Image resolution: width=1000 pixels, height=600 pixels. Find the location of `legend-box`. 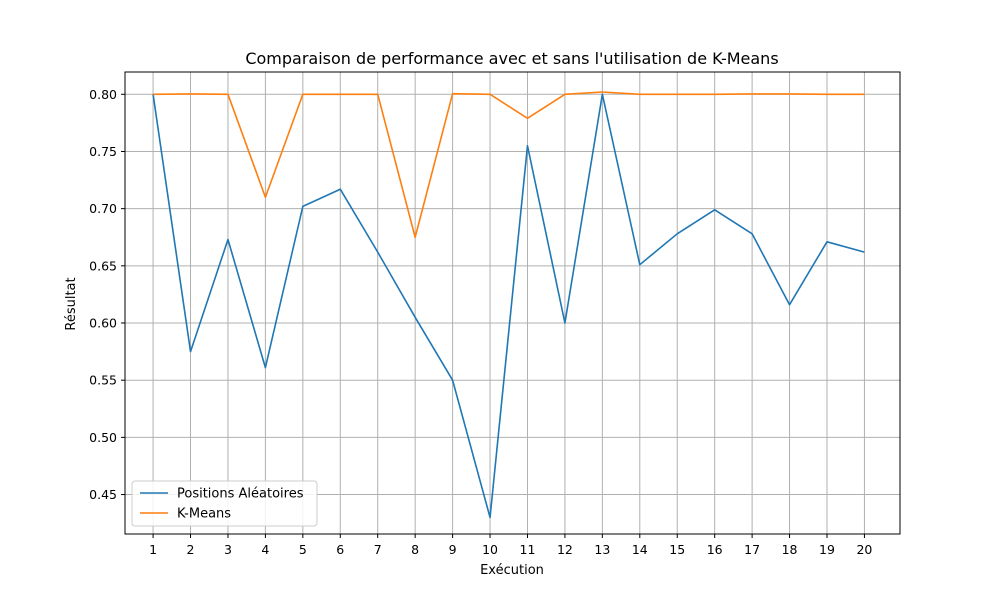

legend-box is located at coordinates (224, 503).